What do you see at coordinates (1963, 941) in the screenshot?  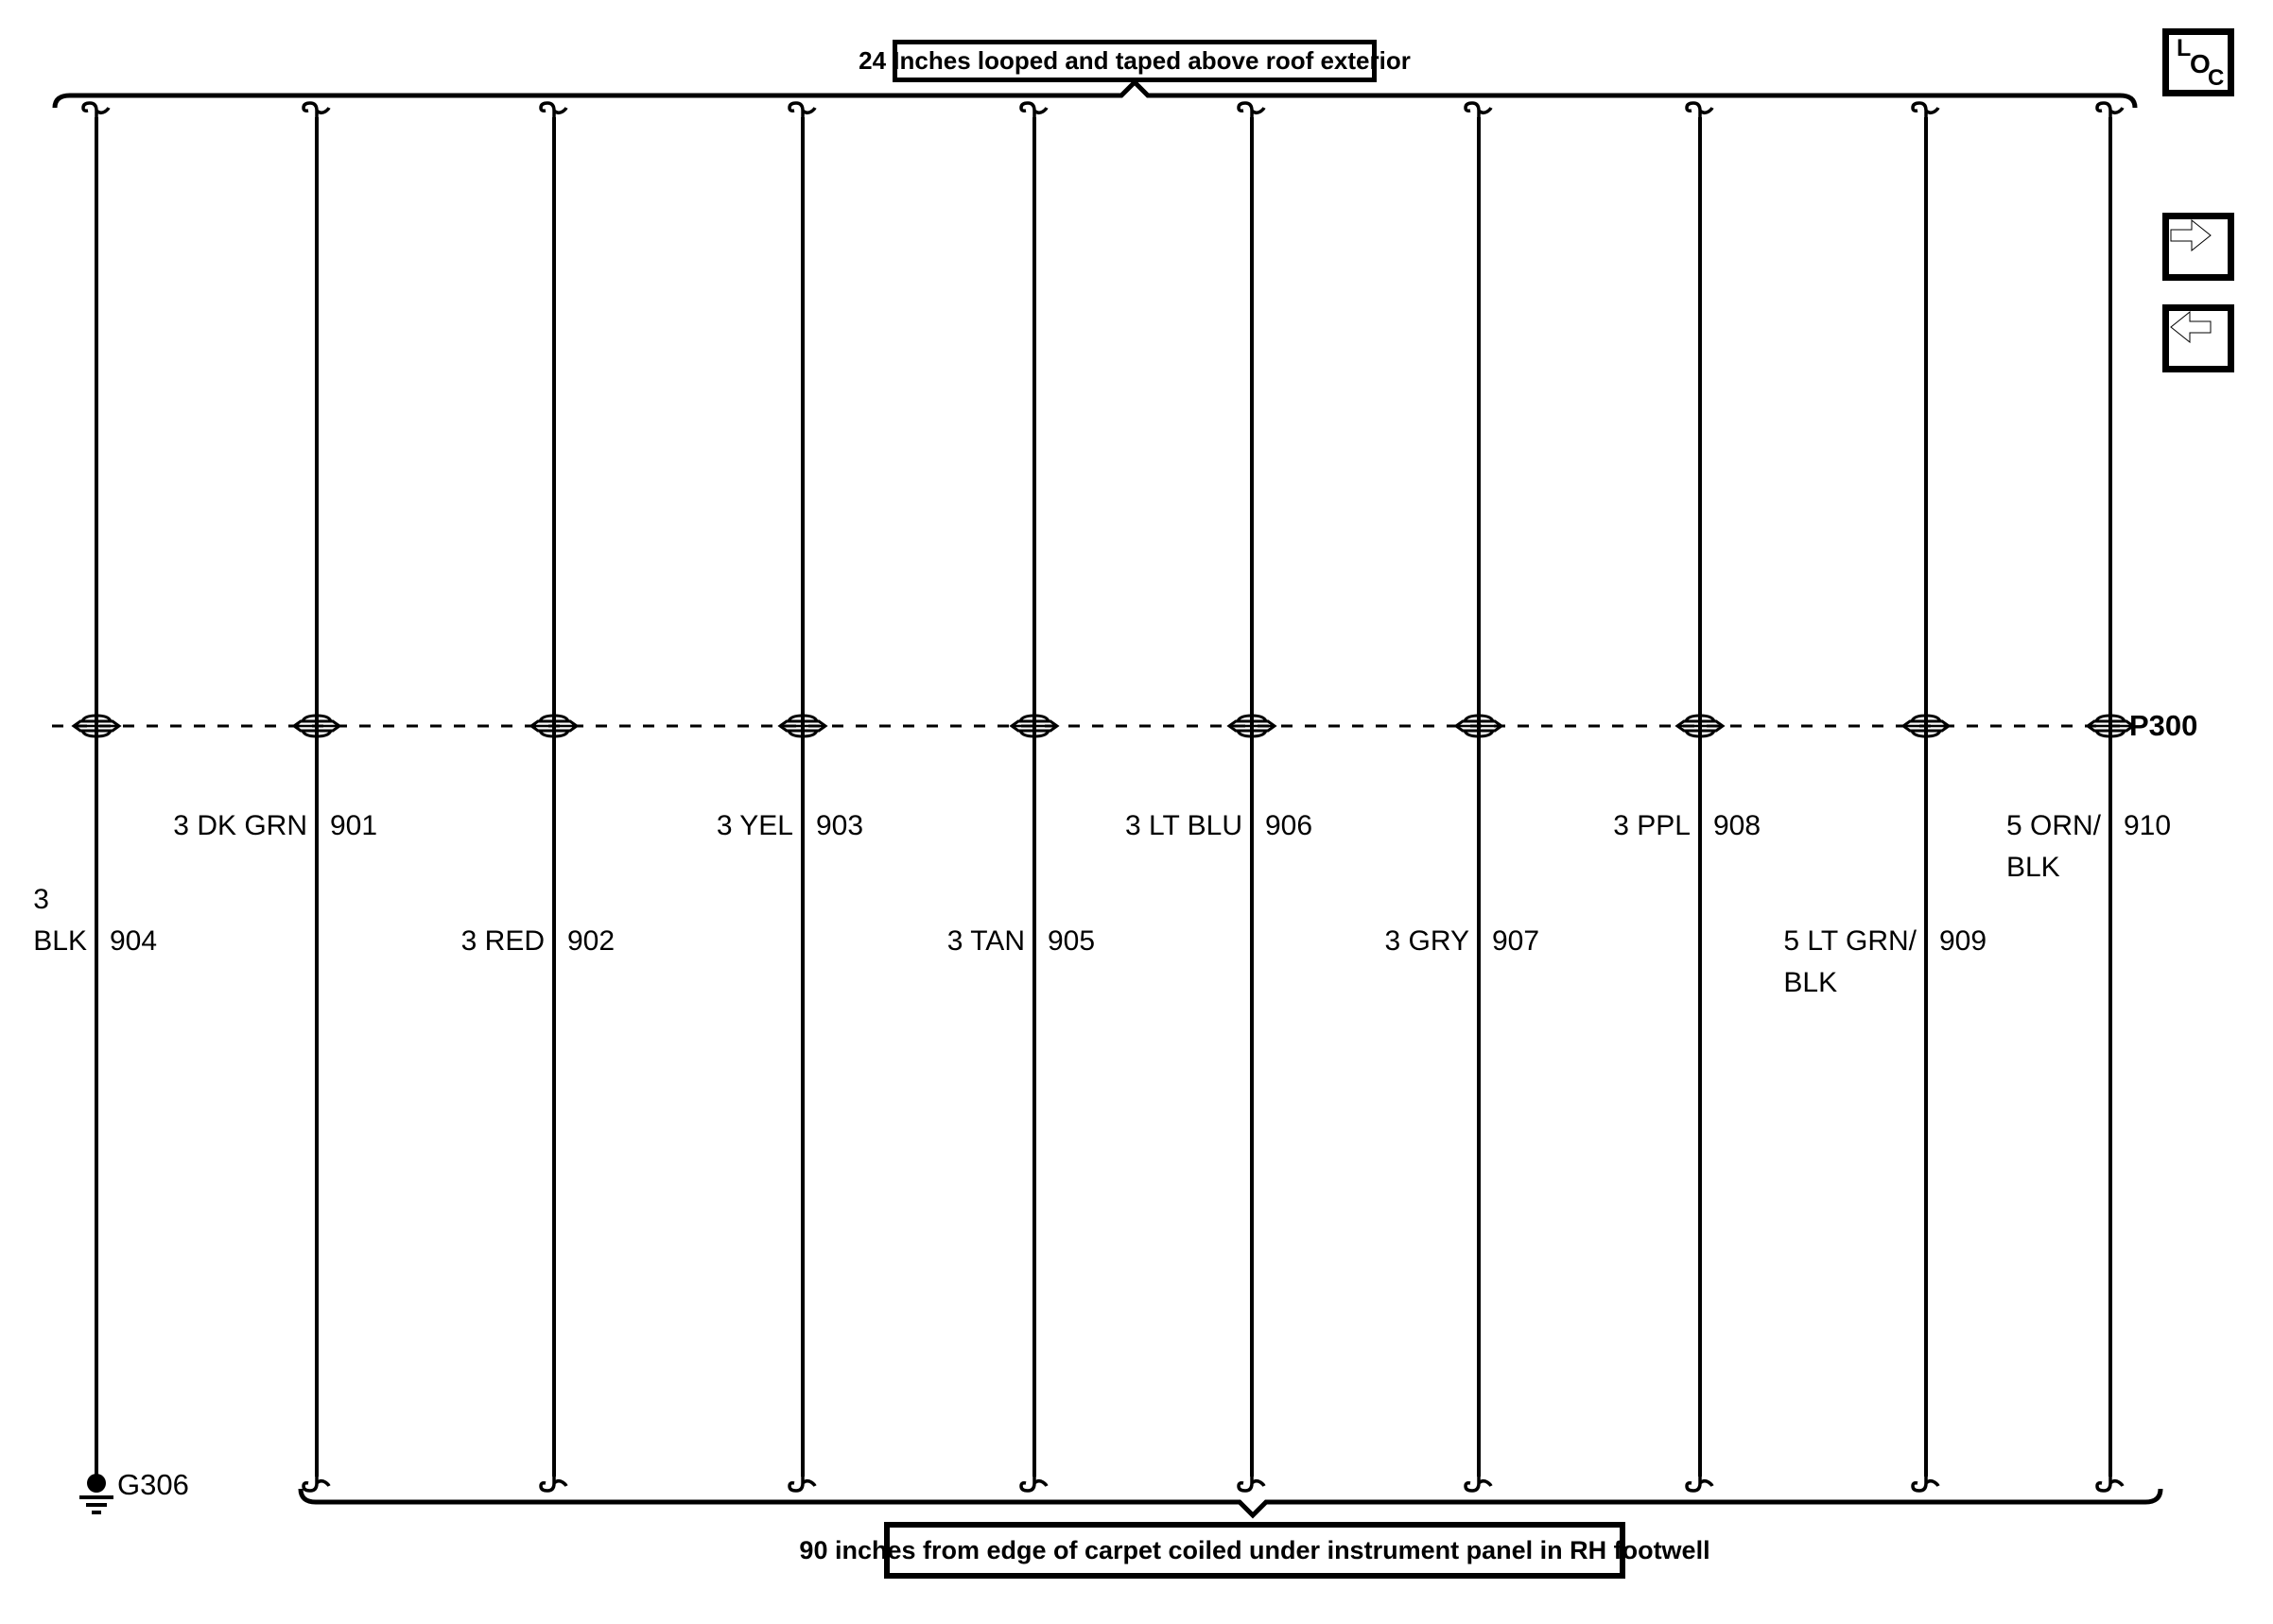 I see `wire-circuit-number: 909` at bounding box center [1963, 941].